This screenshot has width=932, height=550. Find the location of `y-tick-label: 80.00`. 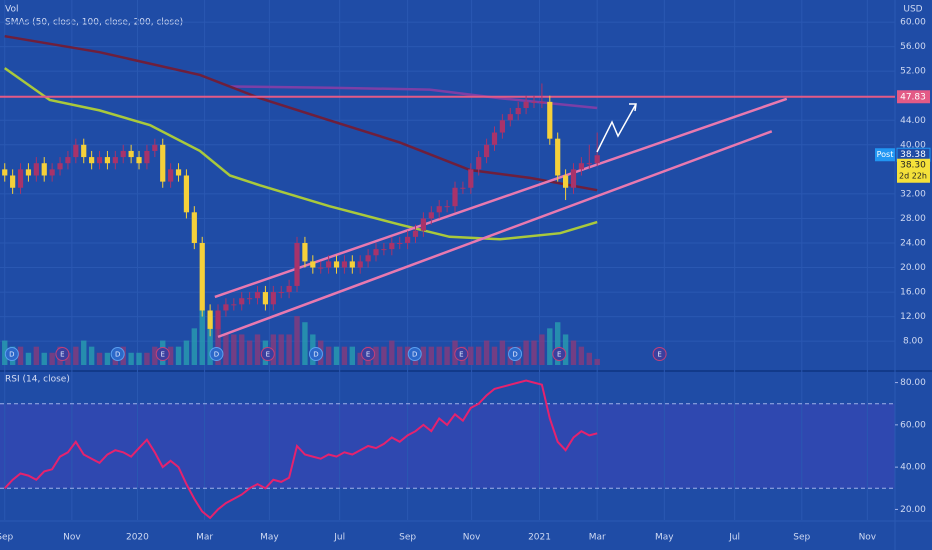

y-tick-label: 80.00 is located at coordinates (913, 383).